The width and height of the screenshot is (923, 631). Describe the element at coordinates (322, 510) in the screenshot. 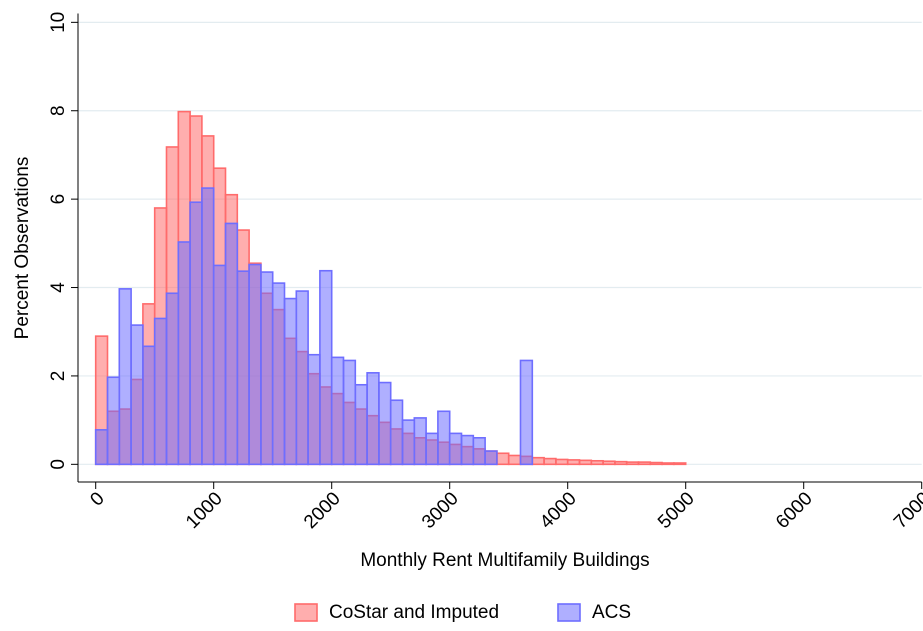

I see `x-tick-label: 2000` at that location.